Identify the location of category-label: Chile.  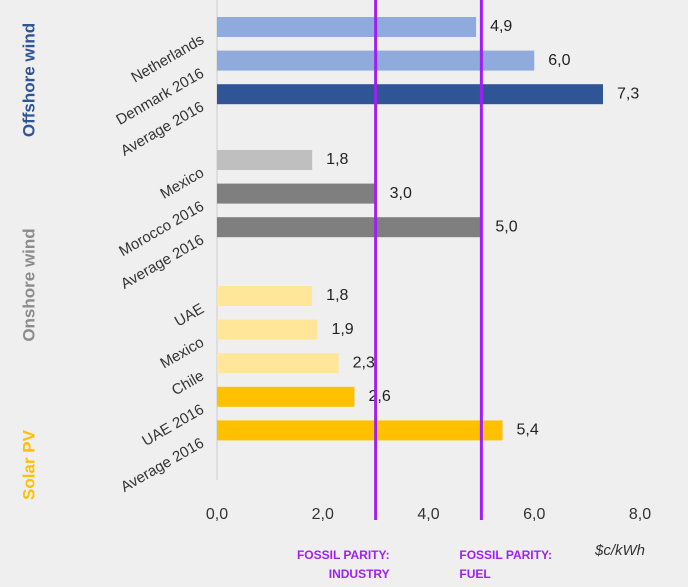
(188, 383).